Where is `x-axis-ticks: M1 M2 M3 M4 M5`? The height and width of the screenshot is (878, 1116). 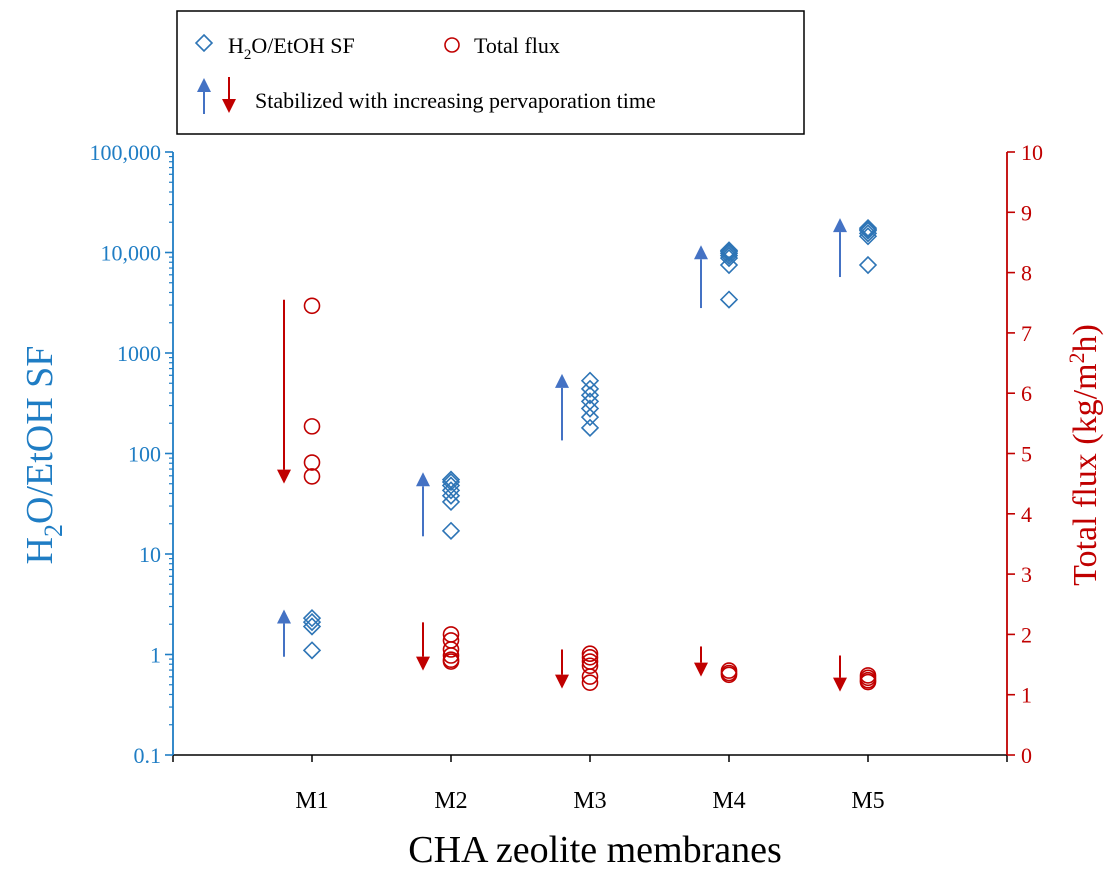 x-axis-ticks: M1 M2 M3 M4 M5 is located at coordinates (590, 784).